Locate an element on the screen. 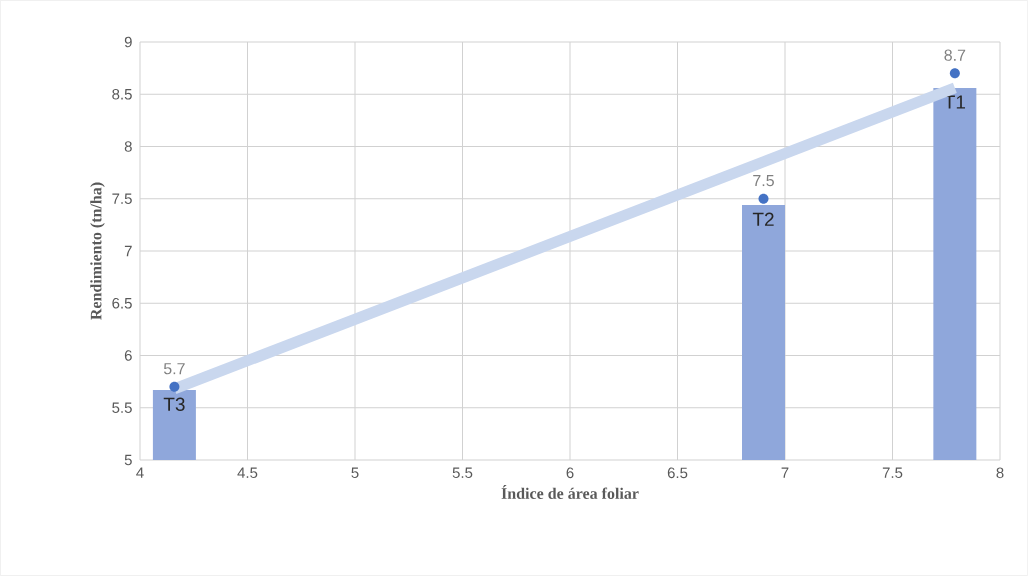  data-label: 8.7 is located at coordinates (955, 55).